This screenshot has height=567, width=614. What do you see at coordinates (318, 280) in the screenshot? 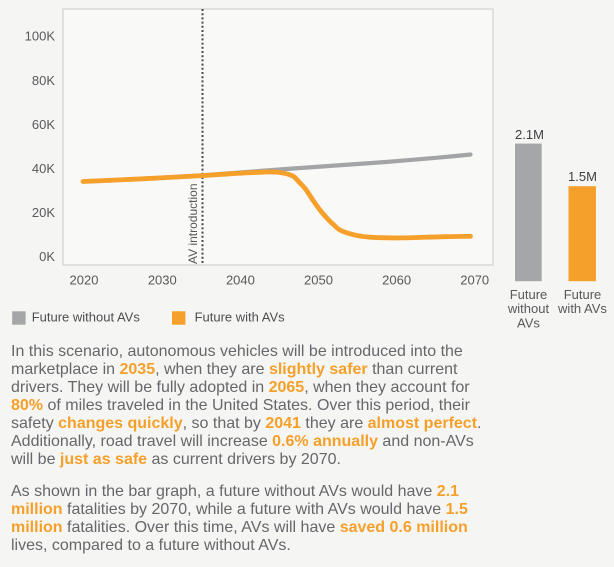
I see `svg-text: 2050` at bounding box center [318, 280].